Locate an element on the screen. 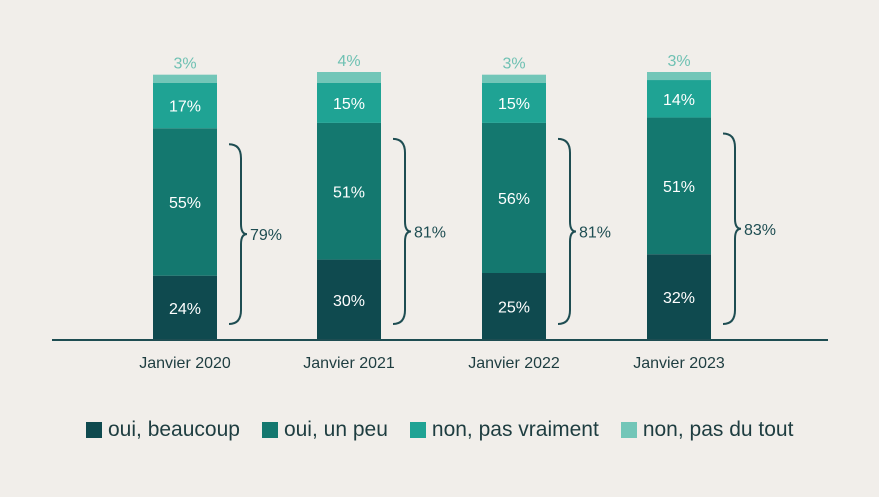  data-label-oui-un-peu-3: 56% is located at coordinates (514, 199).